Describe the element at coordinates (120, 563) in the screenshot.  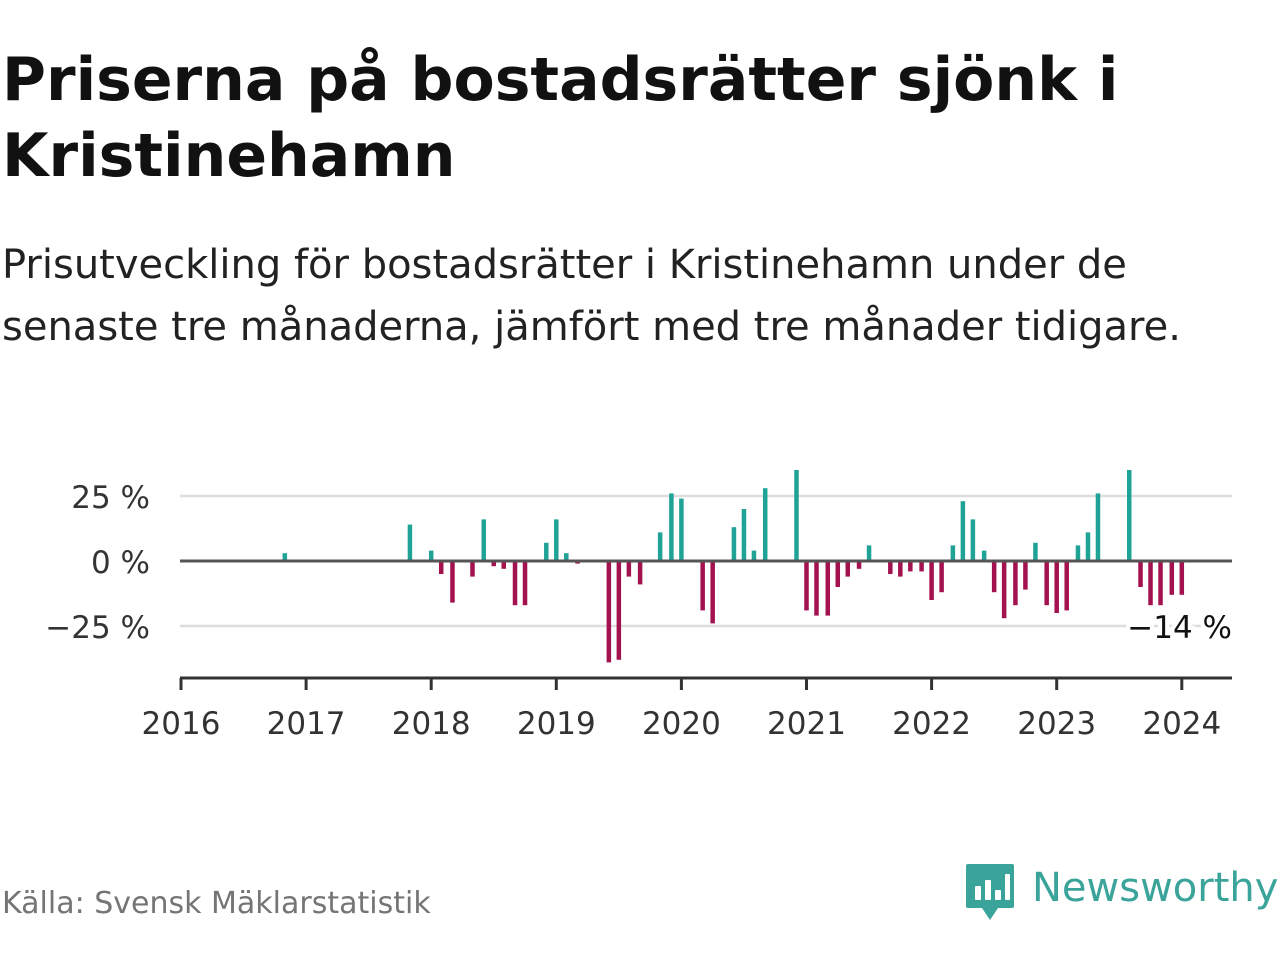
I see `y-tick-label: 0 %` at that location.